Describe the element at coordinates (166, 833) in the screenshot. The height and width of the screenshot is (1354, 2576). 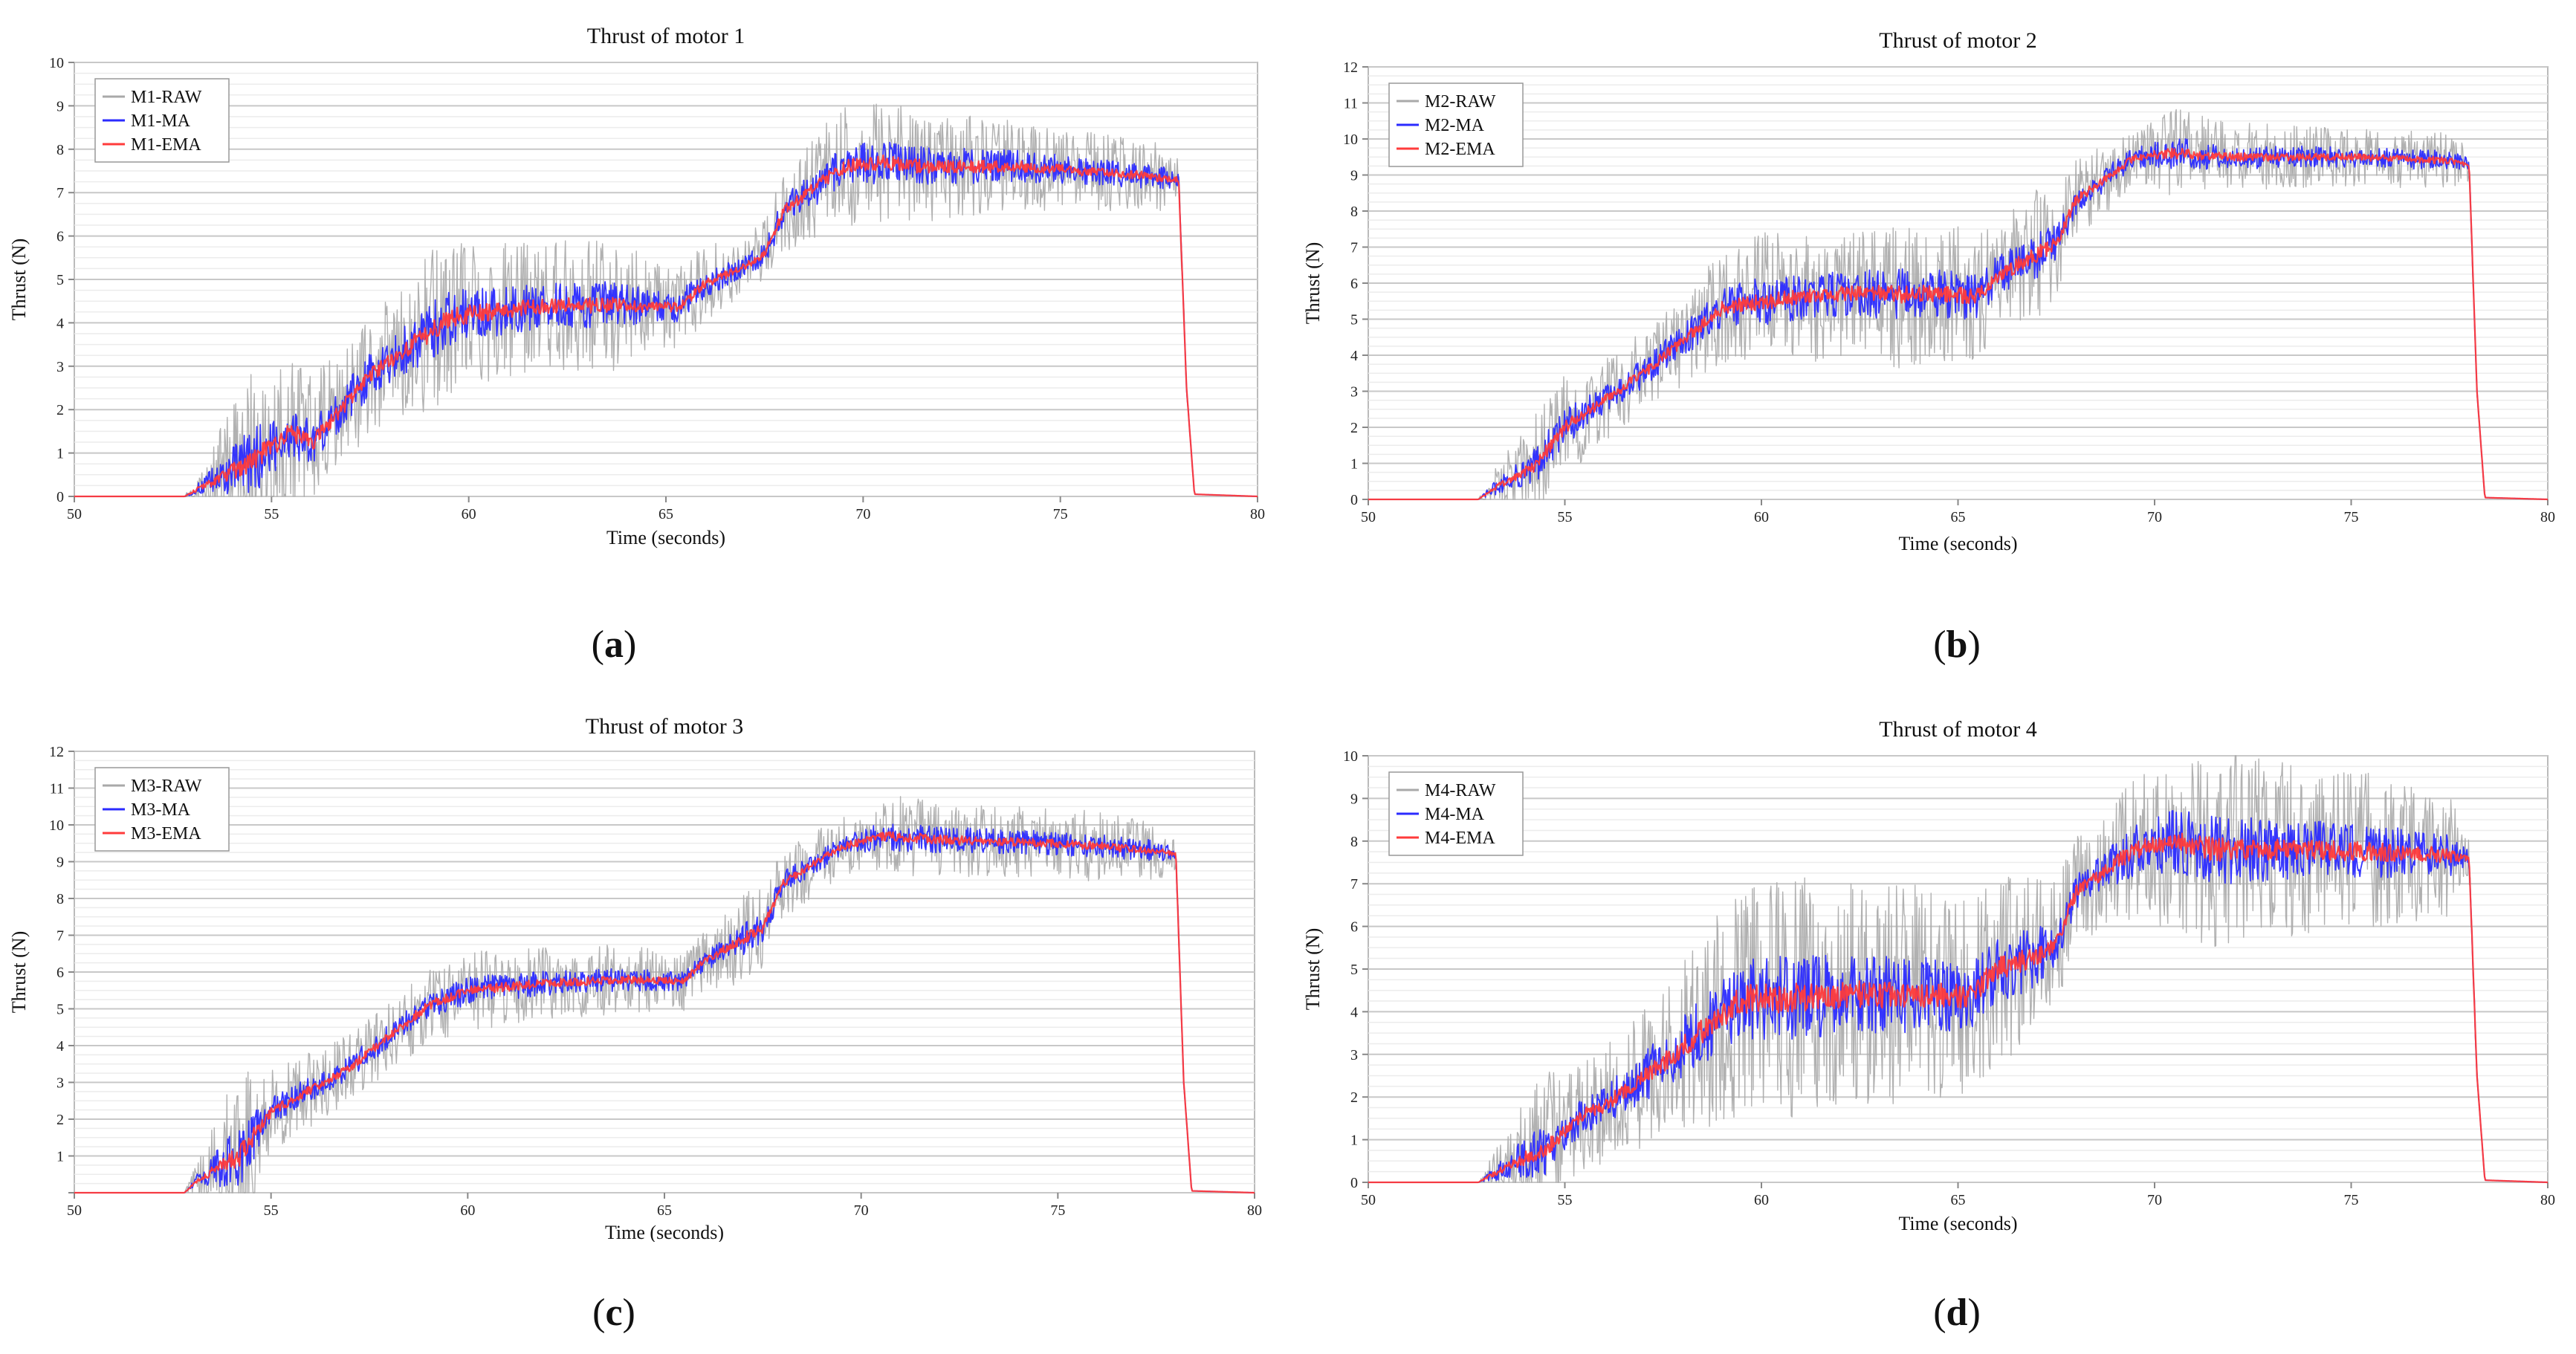
I see `legend-label: M3-EMA` at that location.